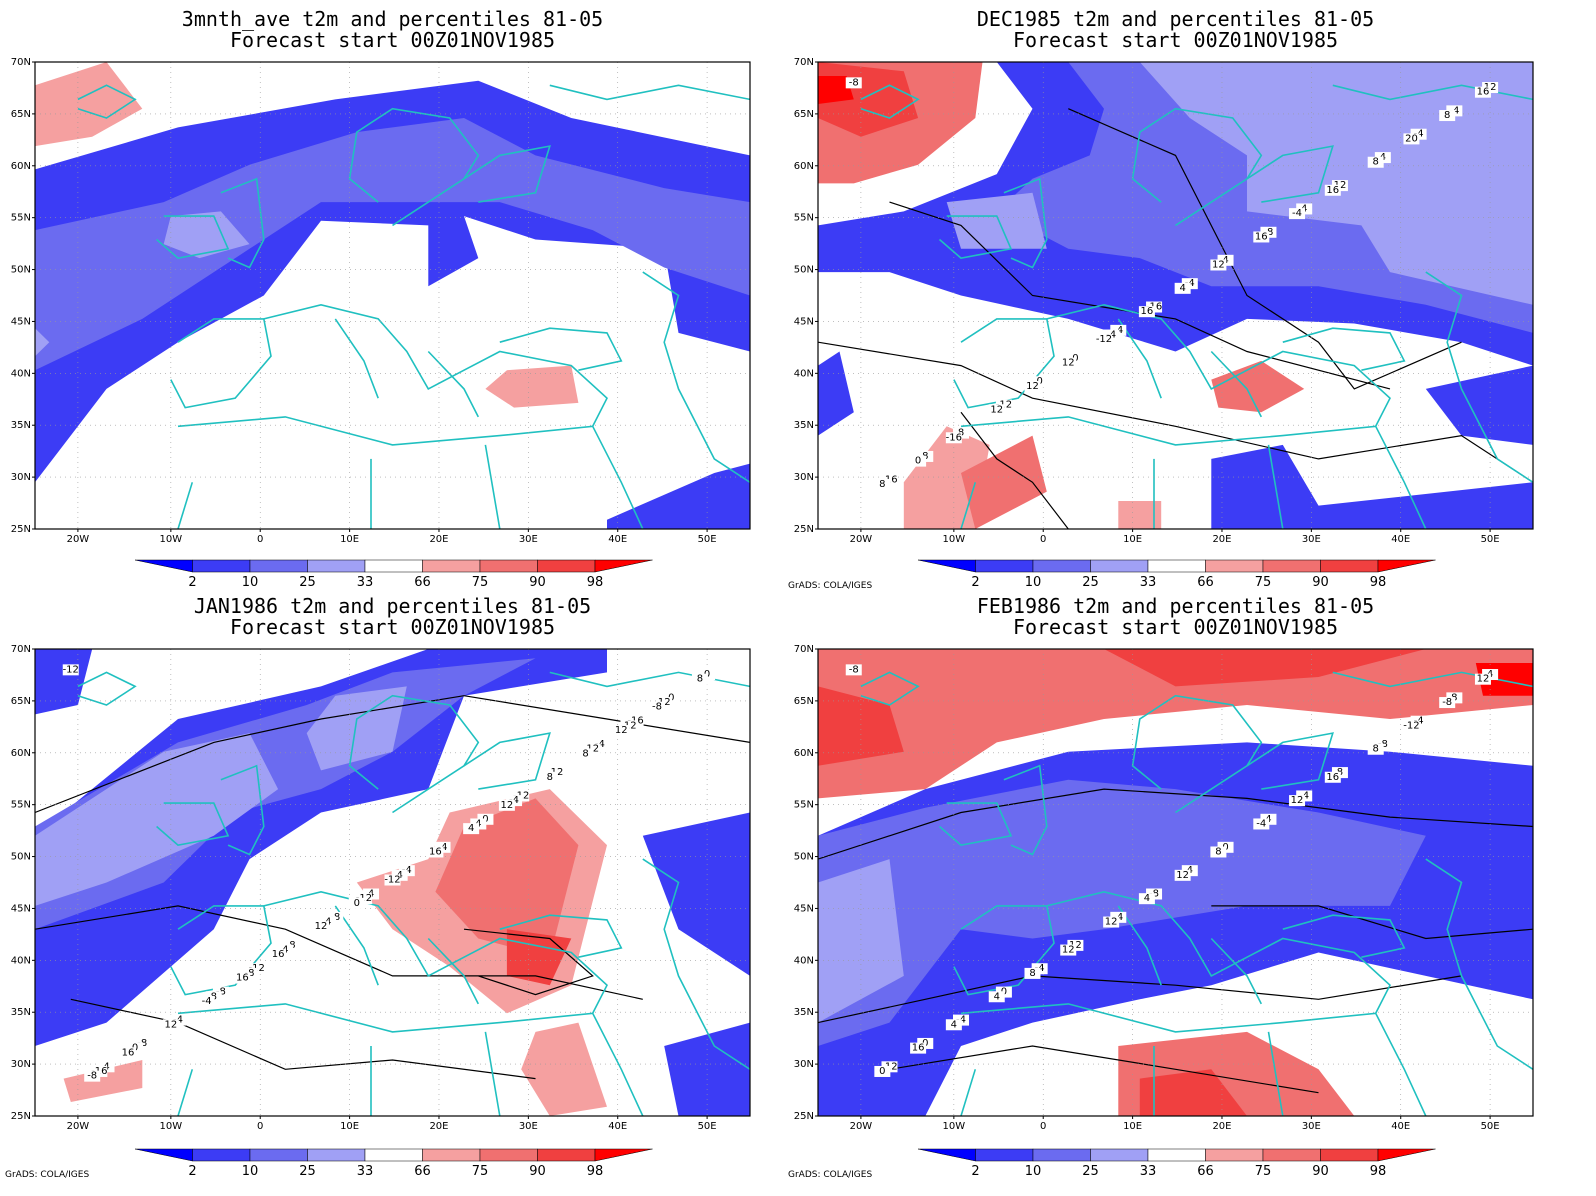 This screenshot has height=1196, width=1596. Describe the element at coordinates (1411, 138) in the screenshot. I see `contour-label: 20` at that location.